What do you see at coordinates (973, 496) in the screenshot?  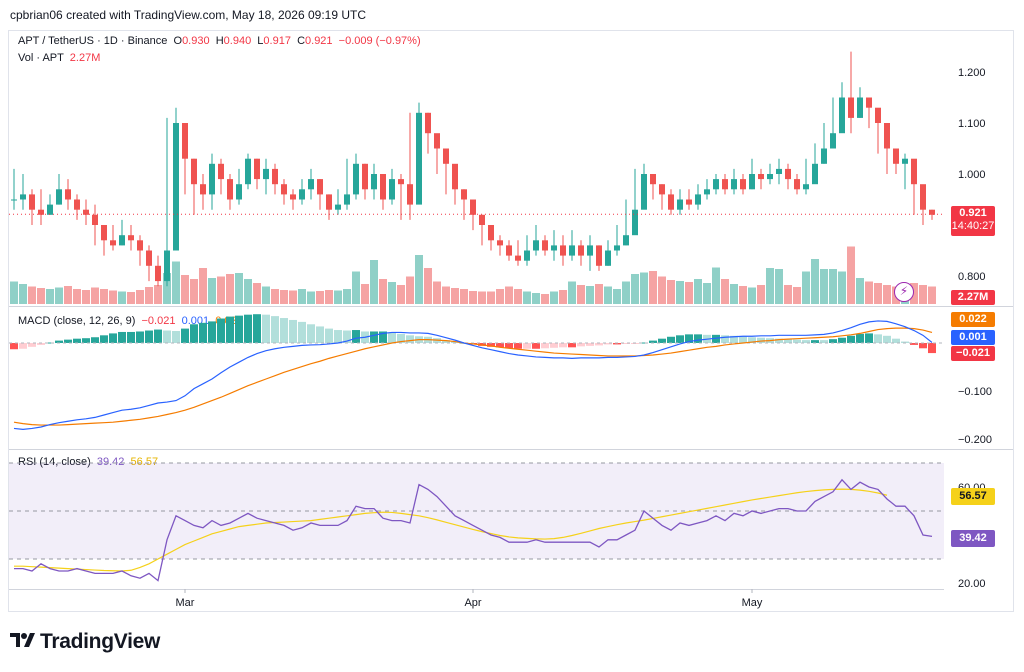 I see `rsi-ma-tag: 56.57` at bounding box center [973, 496].